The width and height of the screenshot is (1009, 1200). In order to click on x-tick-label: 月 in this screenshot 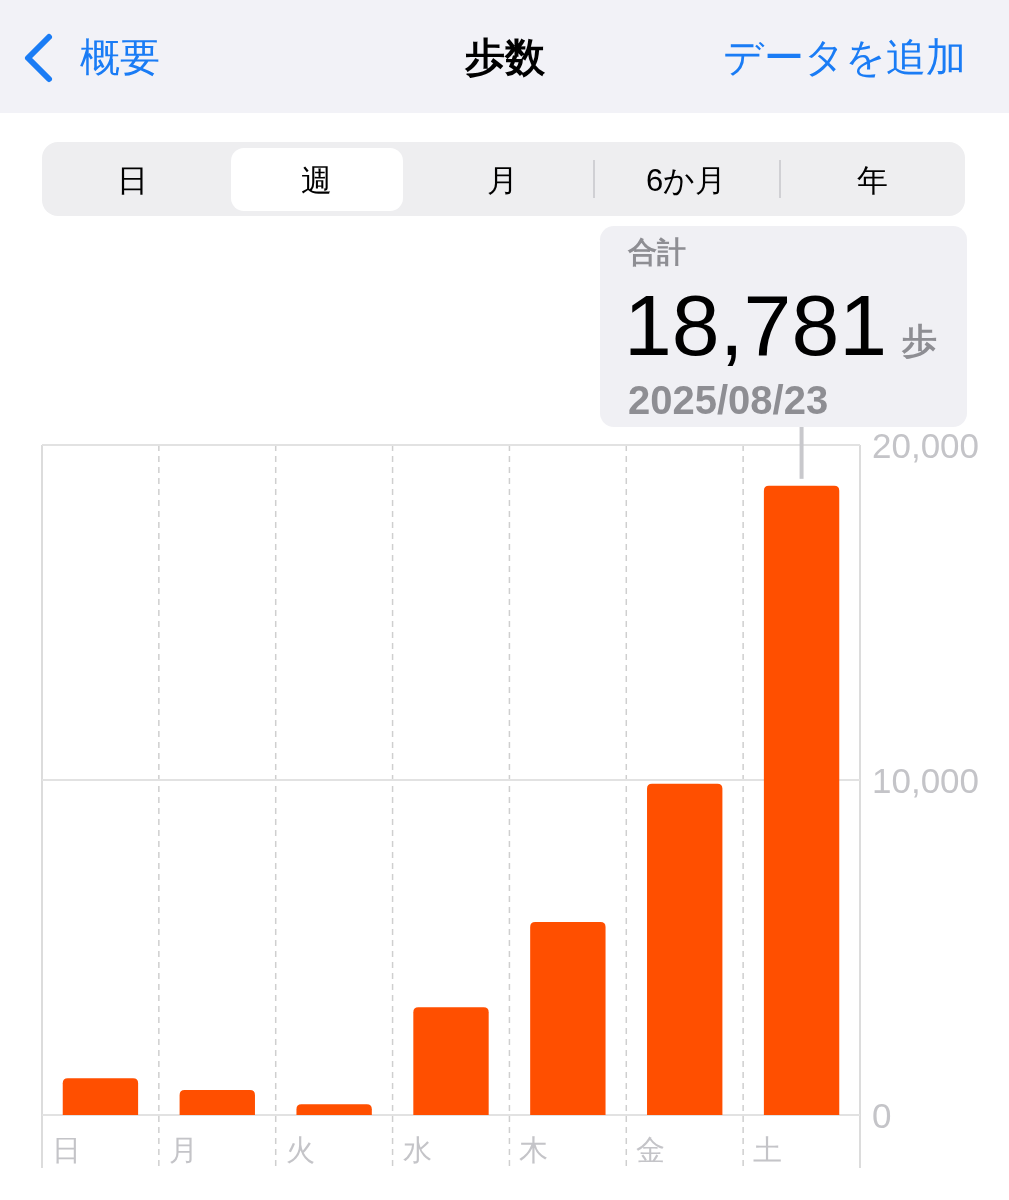, I will do `click(183, 1150)`.